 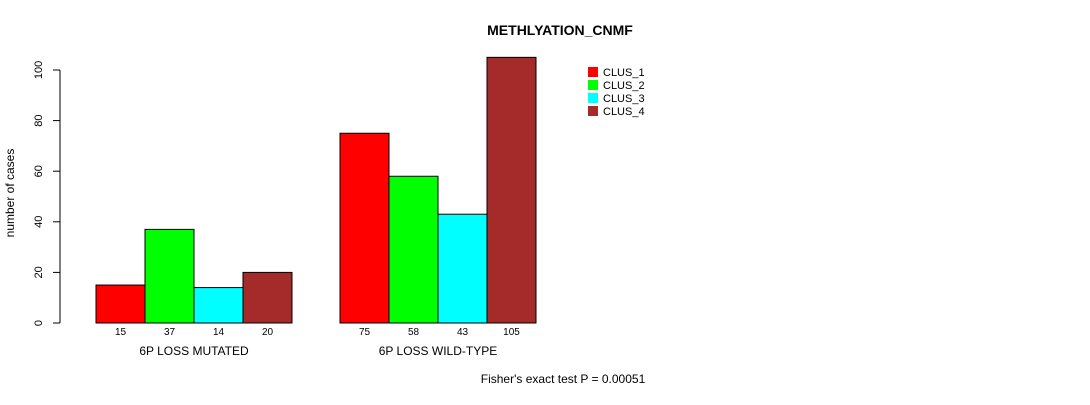 What do you see at coordinates (560, 30) in the screenshot?
I see `chart-title: METHLYATION_CNMF` at bounding box center [560, 30].